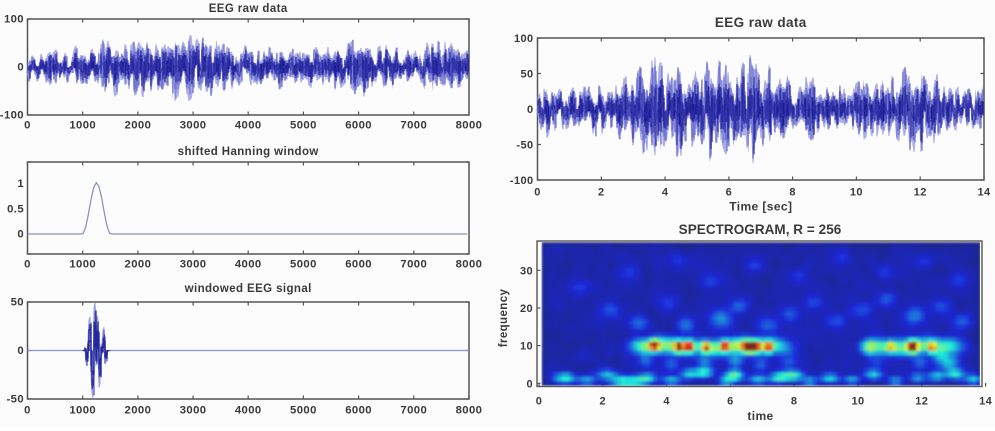 This screenshot has height=431, width=995. I want to click on svg-text: 30, so click(526, 271).